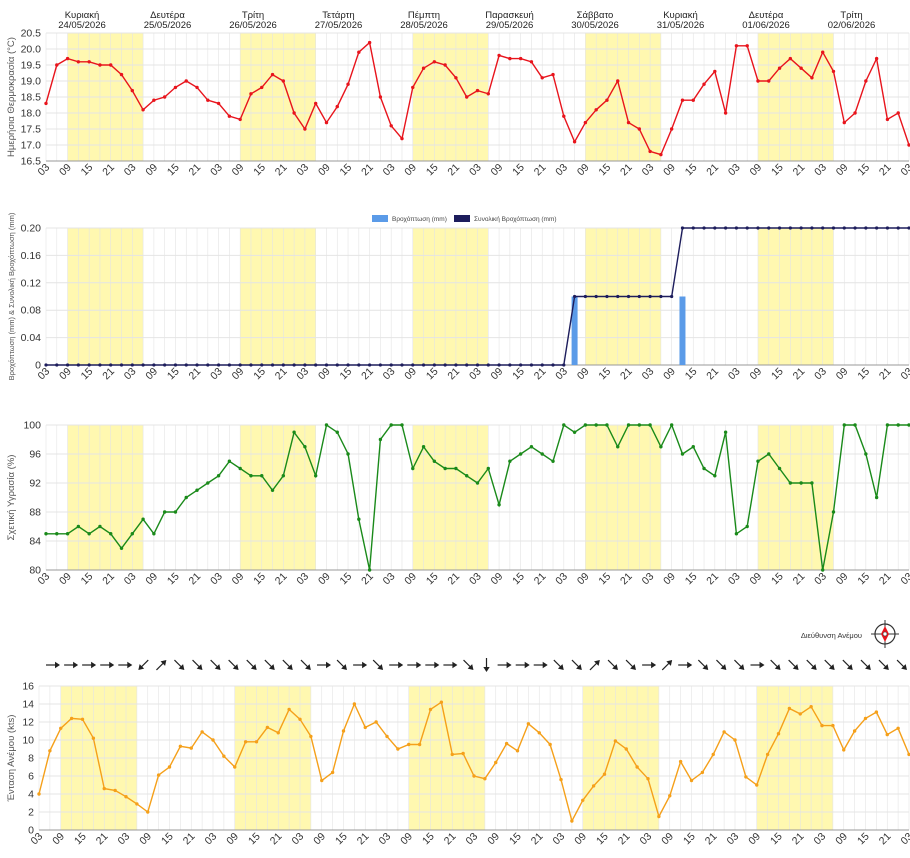 The height and width of the screenshot is (858, 910). Describe the element at coordinates (31, 311) in the screenshot. I see `y-tick-label: 0.08` at that location.